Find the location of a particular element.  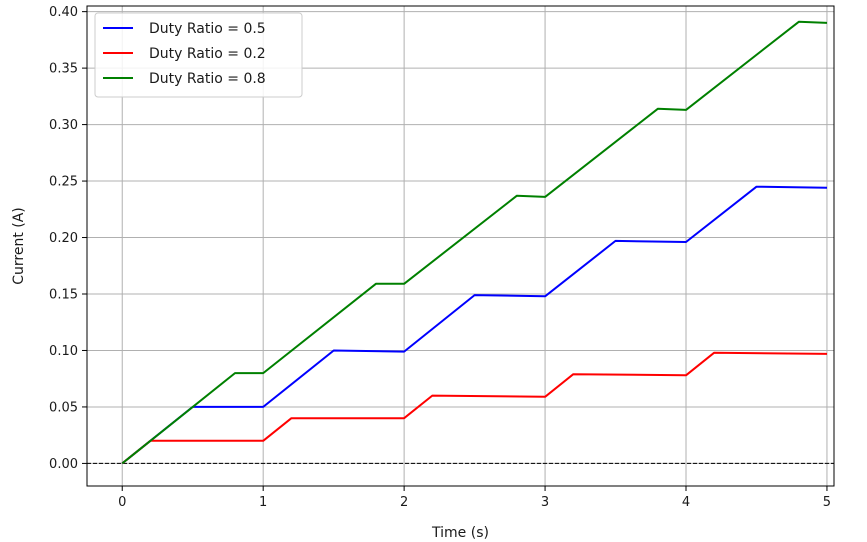

x-tick-label: 0 is located at coordinates (122, 502).